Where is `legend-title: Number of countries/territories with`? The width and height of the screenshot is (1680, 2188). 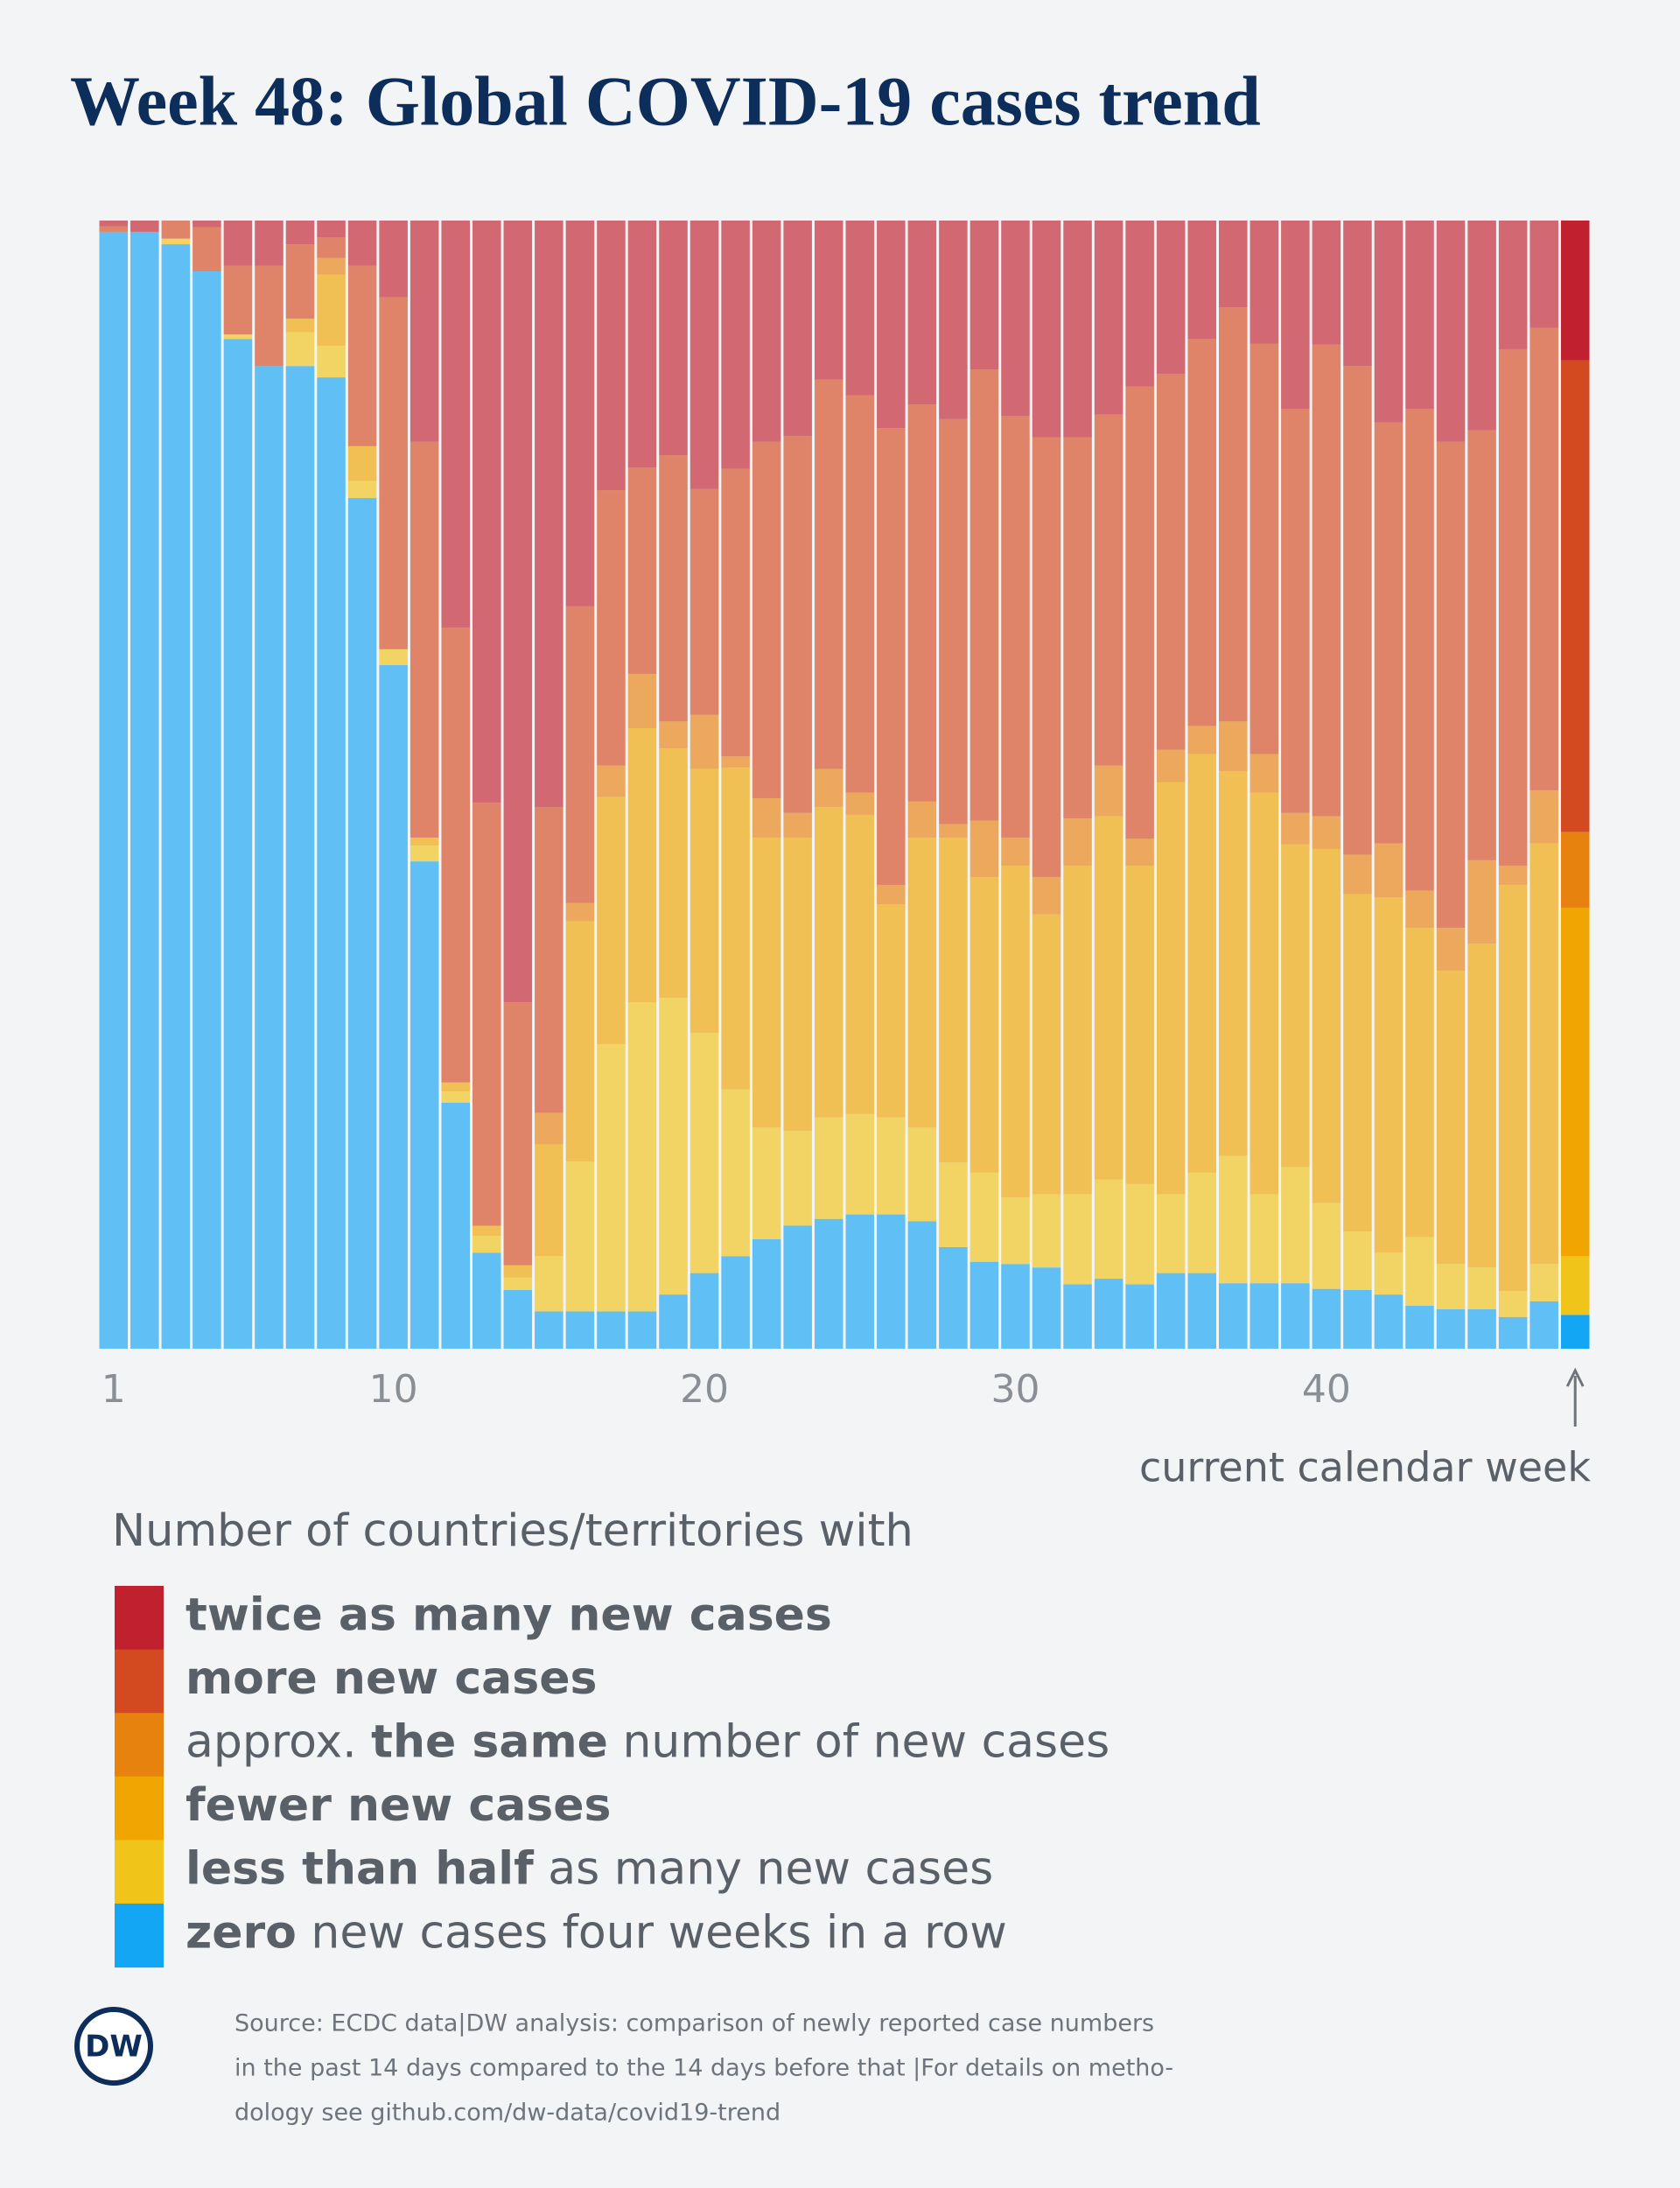 legend-title: Number of countries/territories with is located at coordinates (513, 1531).